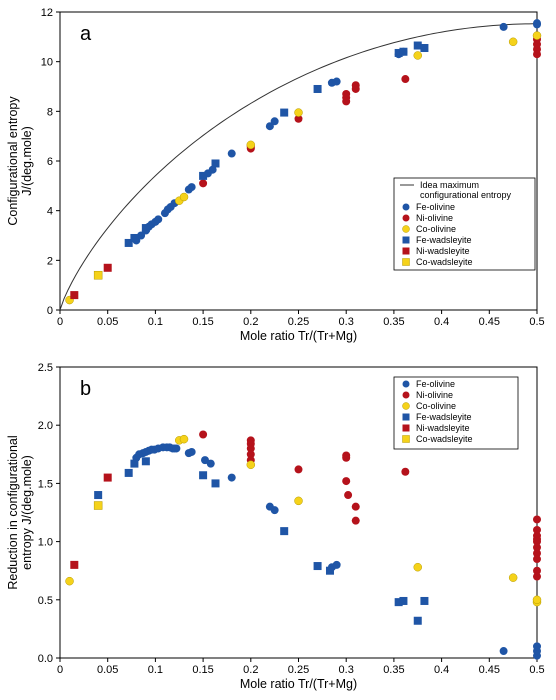 The width and height of the screenshot is (556, 700). I want to click on y-axis-title-line: Configurational entropy, so click(13, 161).